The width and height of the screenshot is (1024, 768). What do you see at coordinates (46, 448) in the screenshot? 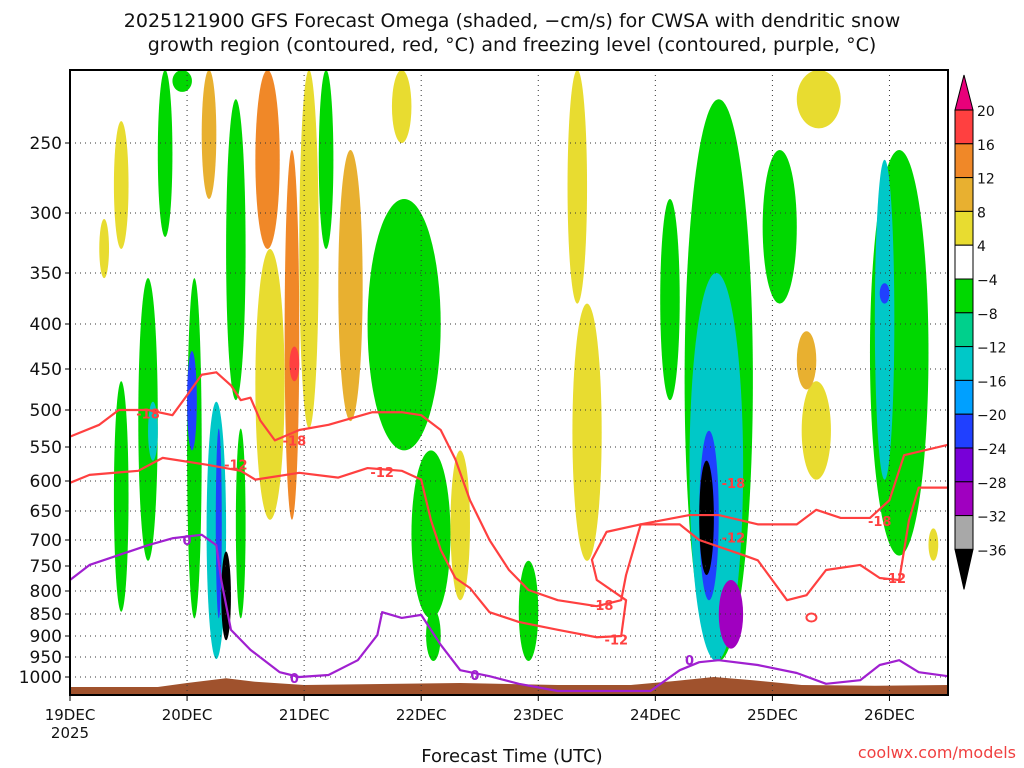
I see `y-tick-label: 550` at bounding box center [46, 448].